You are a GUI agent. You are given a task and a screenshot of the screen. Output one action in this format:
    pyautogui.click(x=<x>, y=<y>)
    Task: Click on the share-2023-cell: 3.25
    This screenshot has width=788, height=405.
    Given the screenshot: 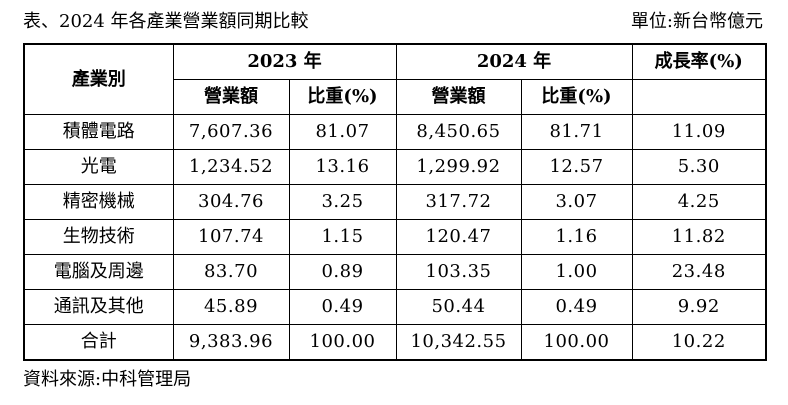 What is the action you would take?
    pyautogui.click(x=342, y=202)
    